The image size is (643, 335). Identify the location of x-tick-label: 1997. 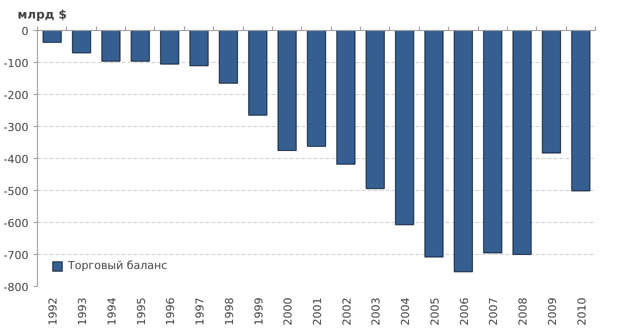
(200, 311).